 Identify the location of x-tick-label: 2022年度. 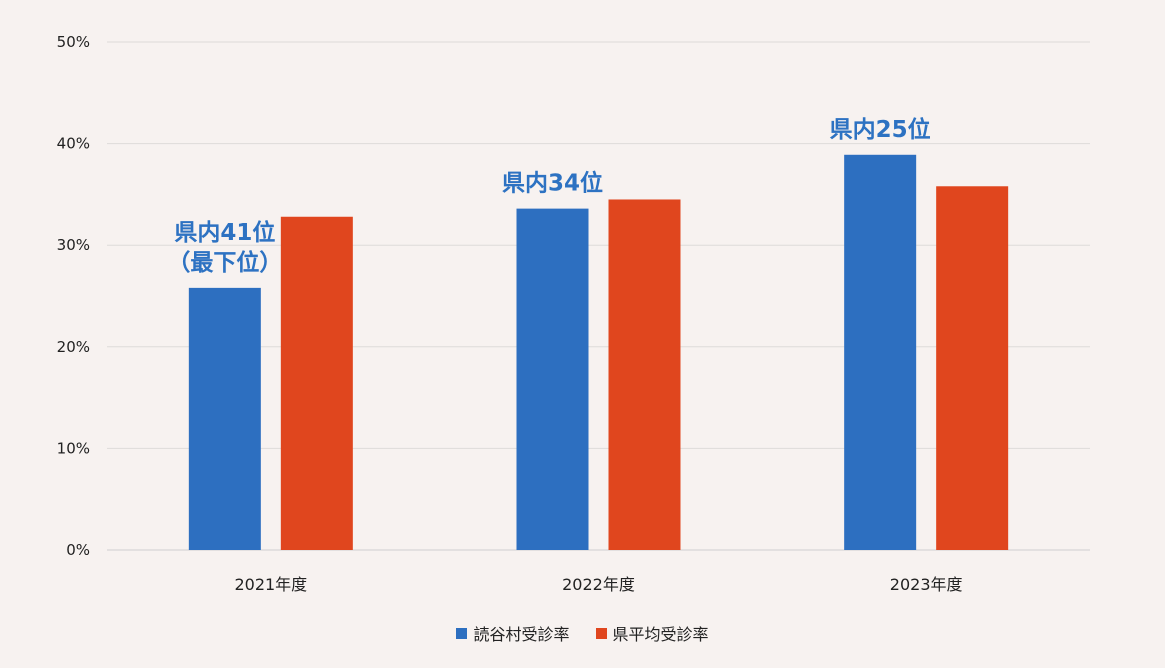
(598, 584).